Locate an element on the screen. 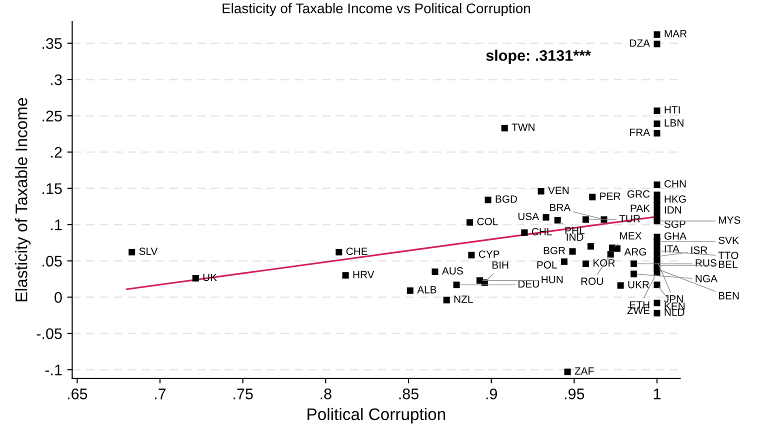 This screenshot has width=760, height=430. x-tick-label: 1 is located at coordinates (657, 394).